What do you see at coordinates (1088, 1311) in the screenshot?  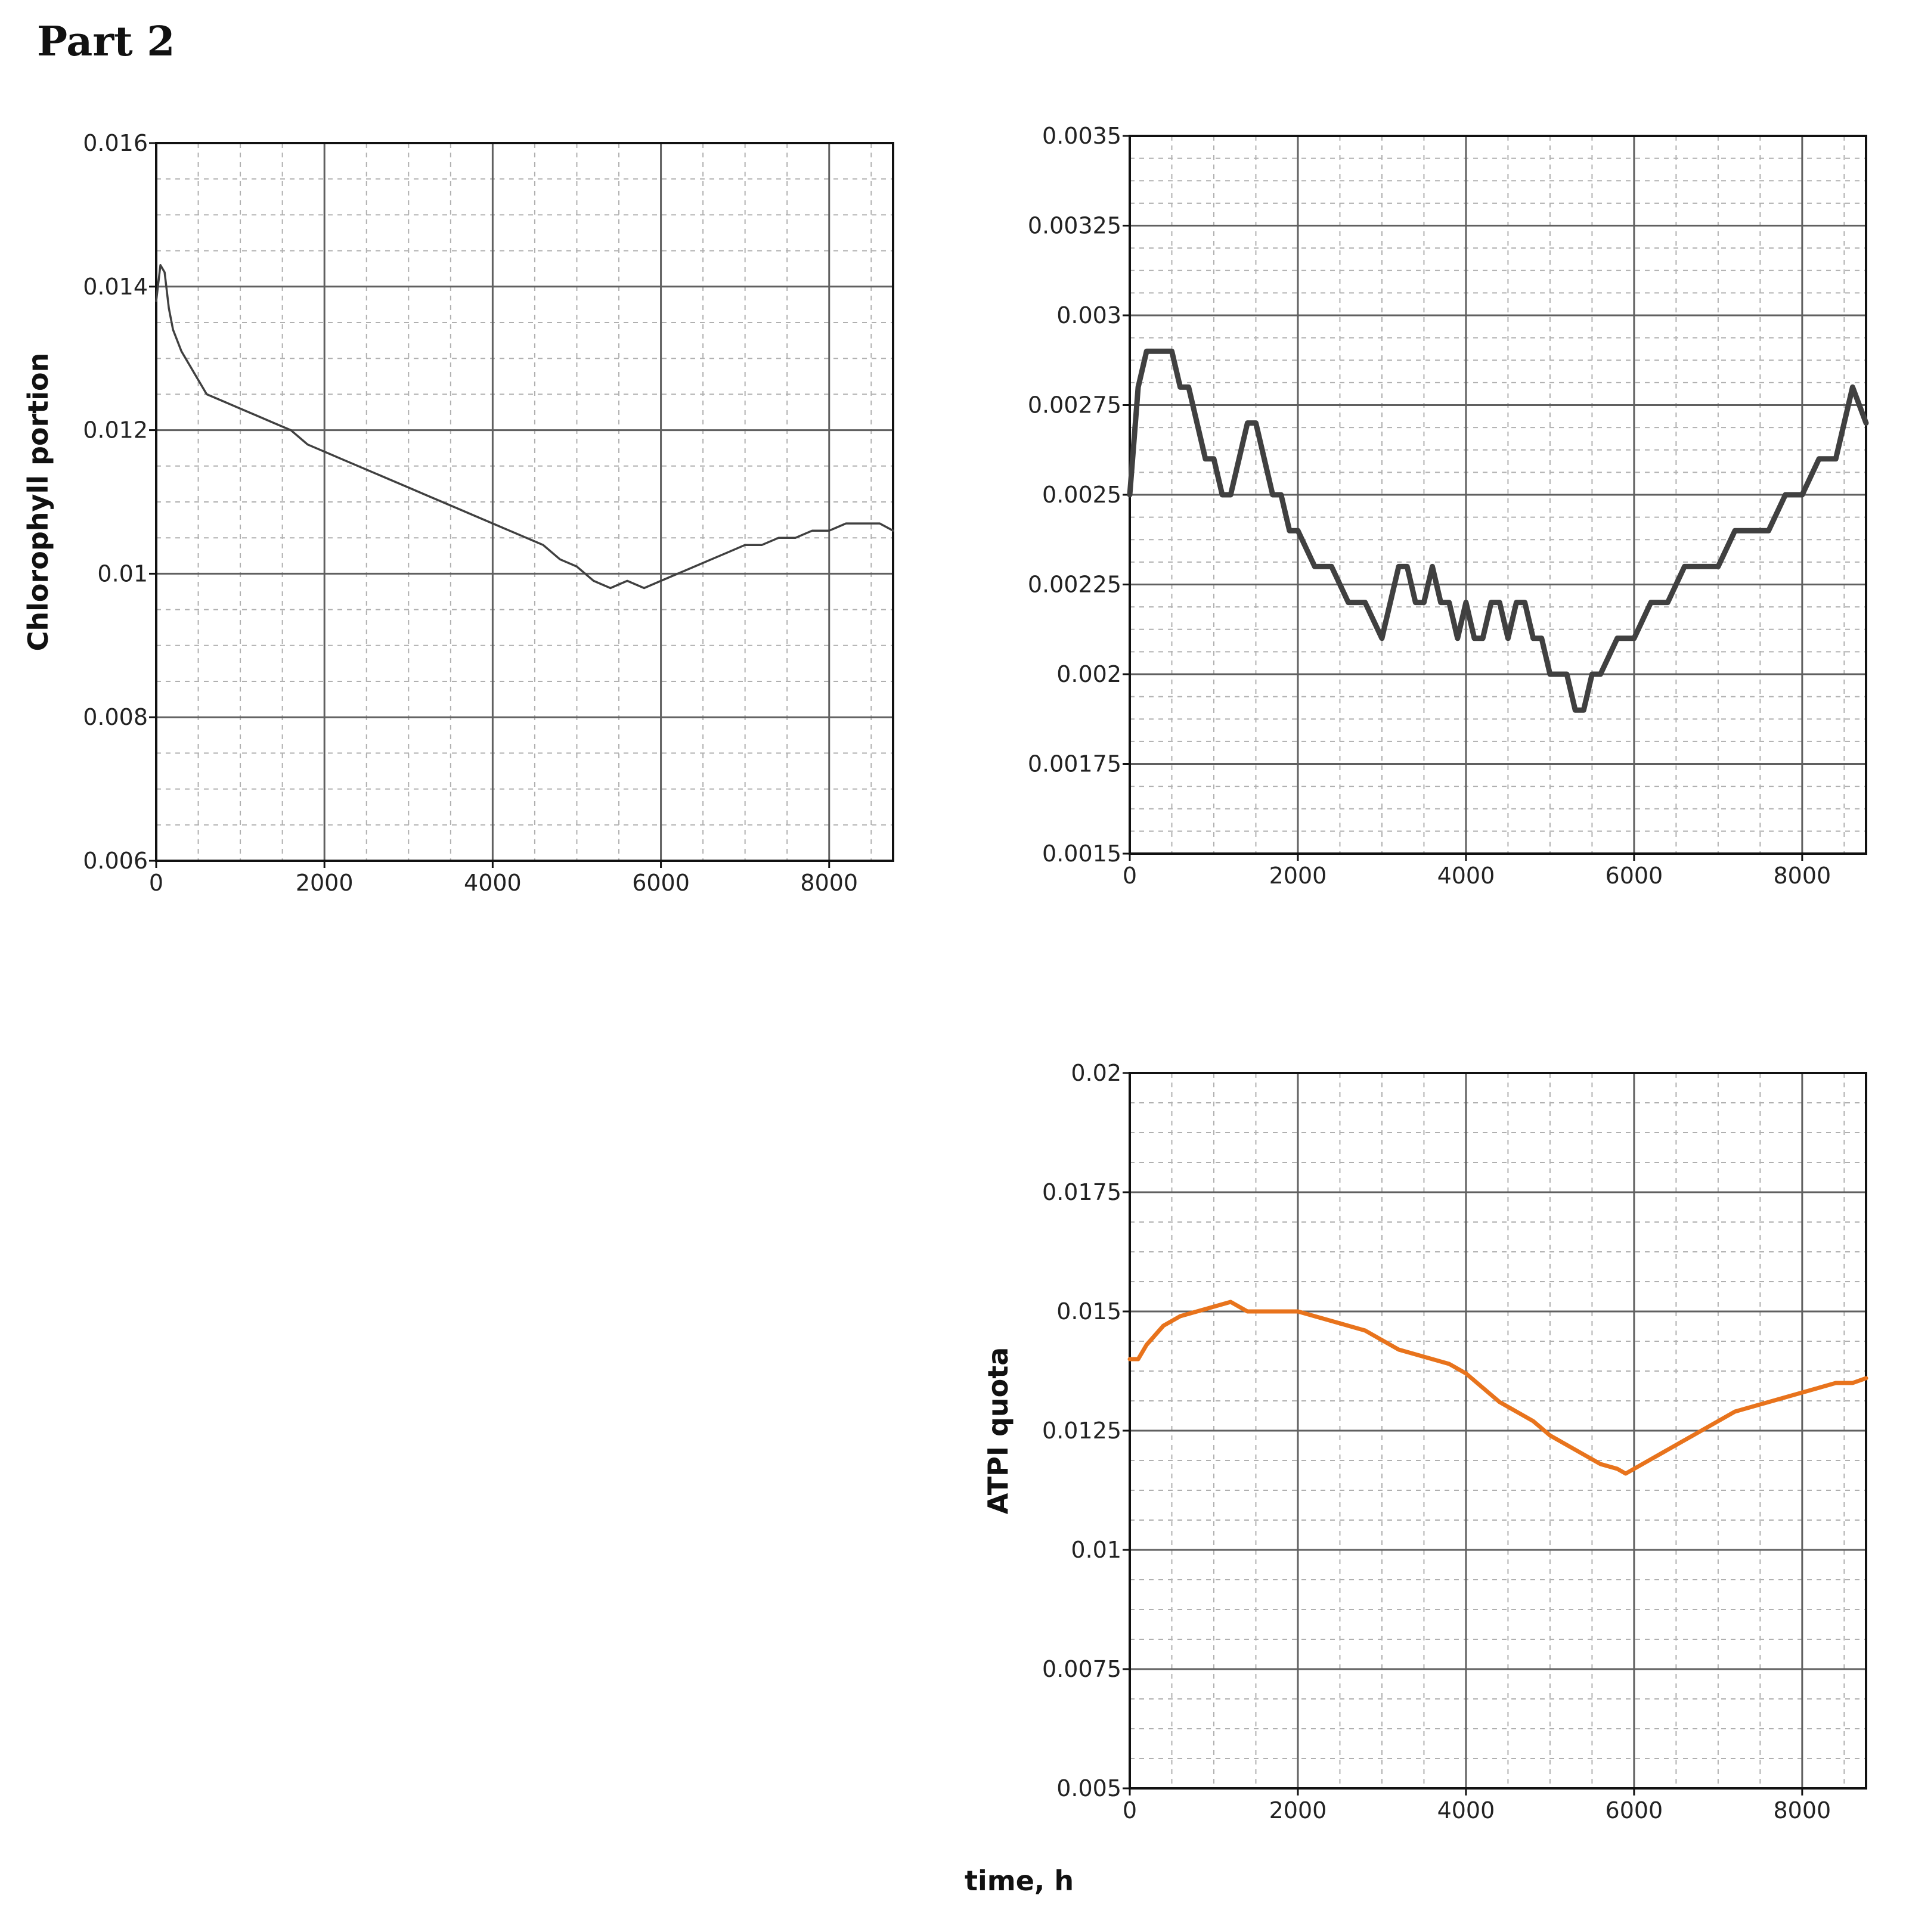 I see `y-tick-label: 0.015` at bounding box center [1088, 1311].